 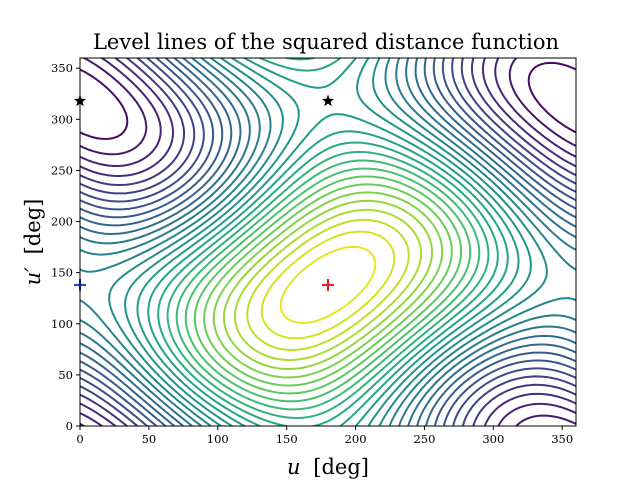 I want to click on y-tick-label: 50, so click(x=65, y=375).